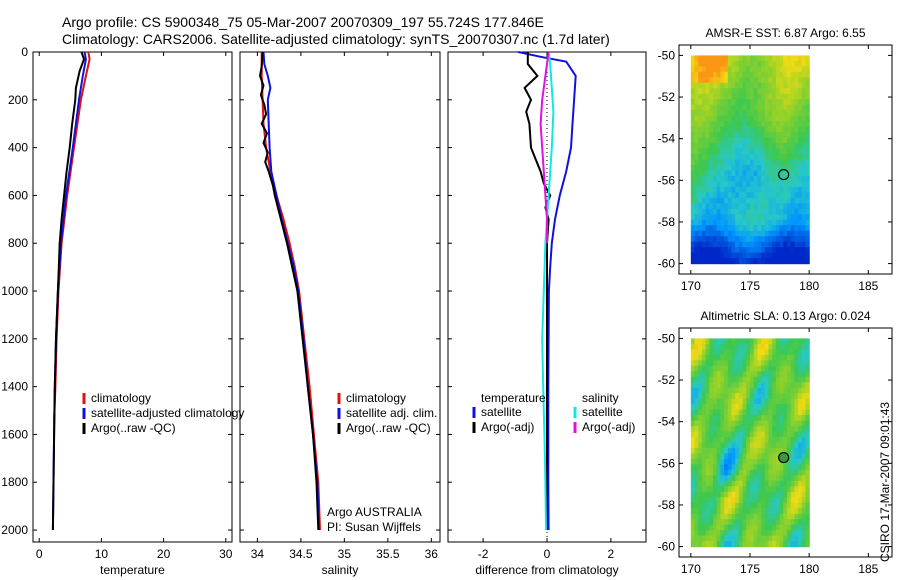 This screenshot has height=580, width=900. What do you see at coordinates (602, 412) in the screenshot?
I see `legend-entry: satellite` at bounding box center [602, 412].